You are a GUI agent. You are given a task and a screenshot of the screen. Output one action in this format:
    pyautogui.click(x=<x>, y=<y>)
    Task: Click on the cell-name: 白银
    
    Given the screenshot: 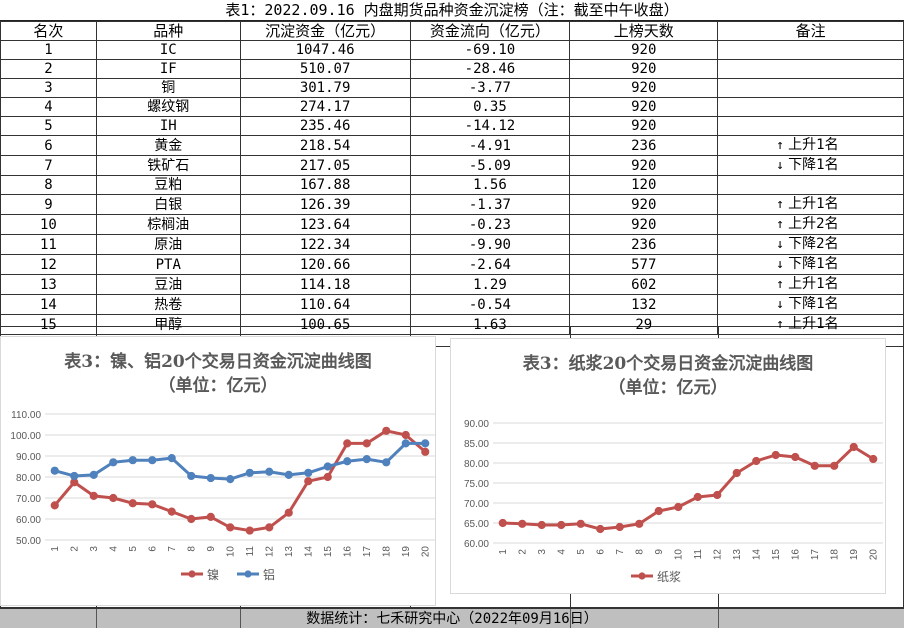 What is the action you would take?
    pyautogui.click(x=168, y=204)
    